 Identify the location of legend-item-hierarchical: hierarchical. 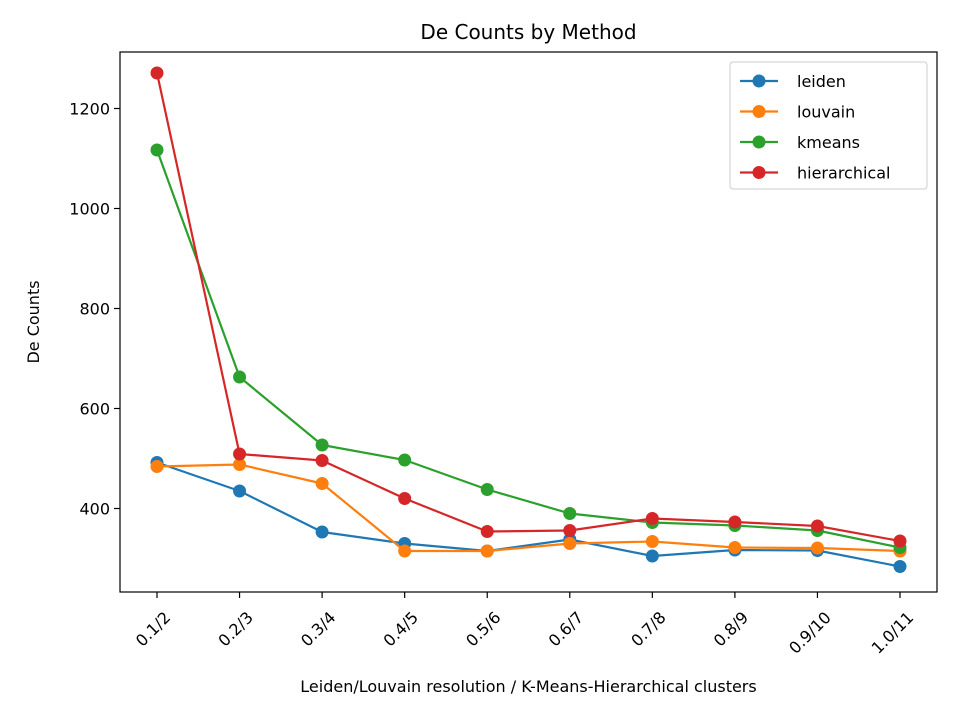
(815, 173).